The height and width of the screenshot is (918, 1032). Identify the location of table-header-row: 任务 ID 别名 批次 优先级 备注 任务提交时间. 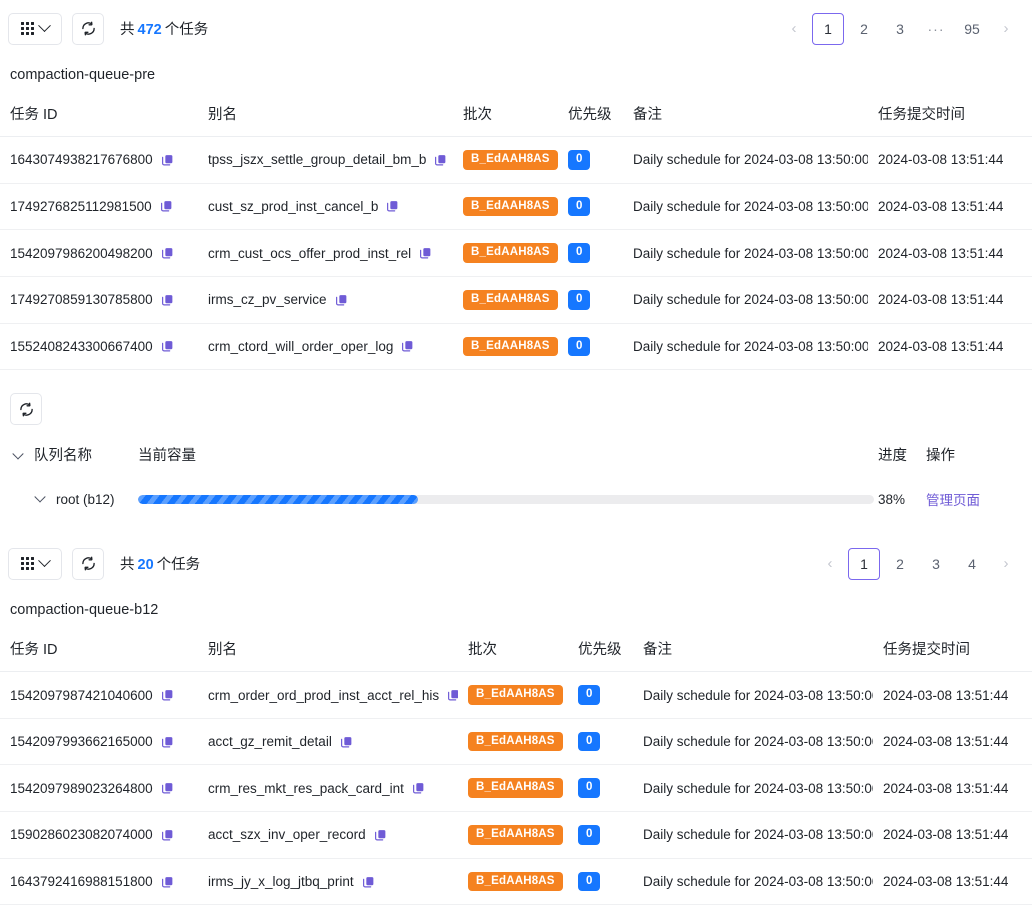
(516, 650).